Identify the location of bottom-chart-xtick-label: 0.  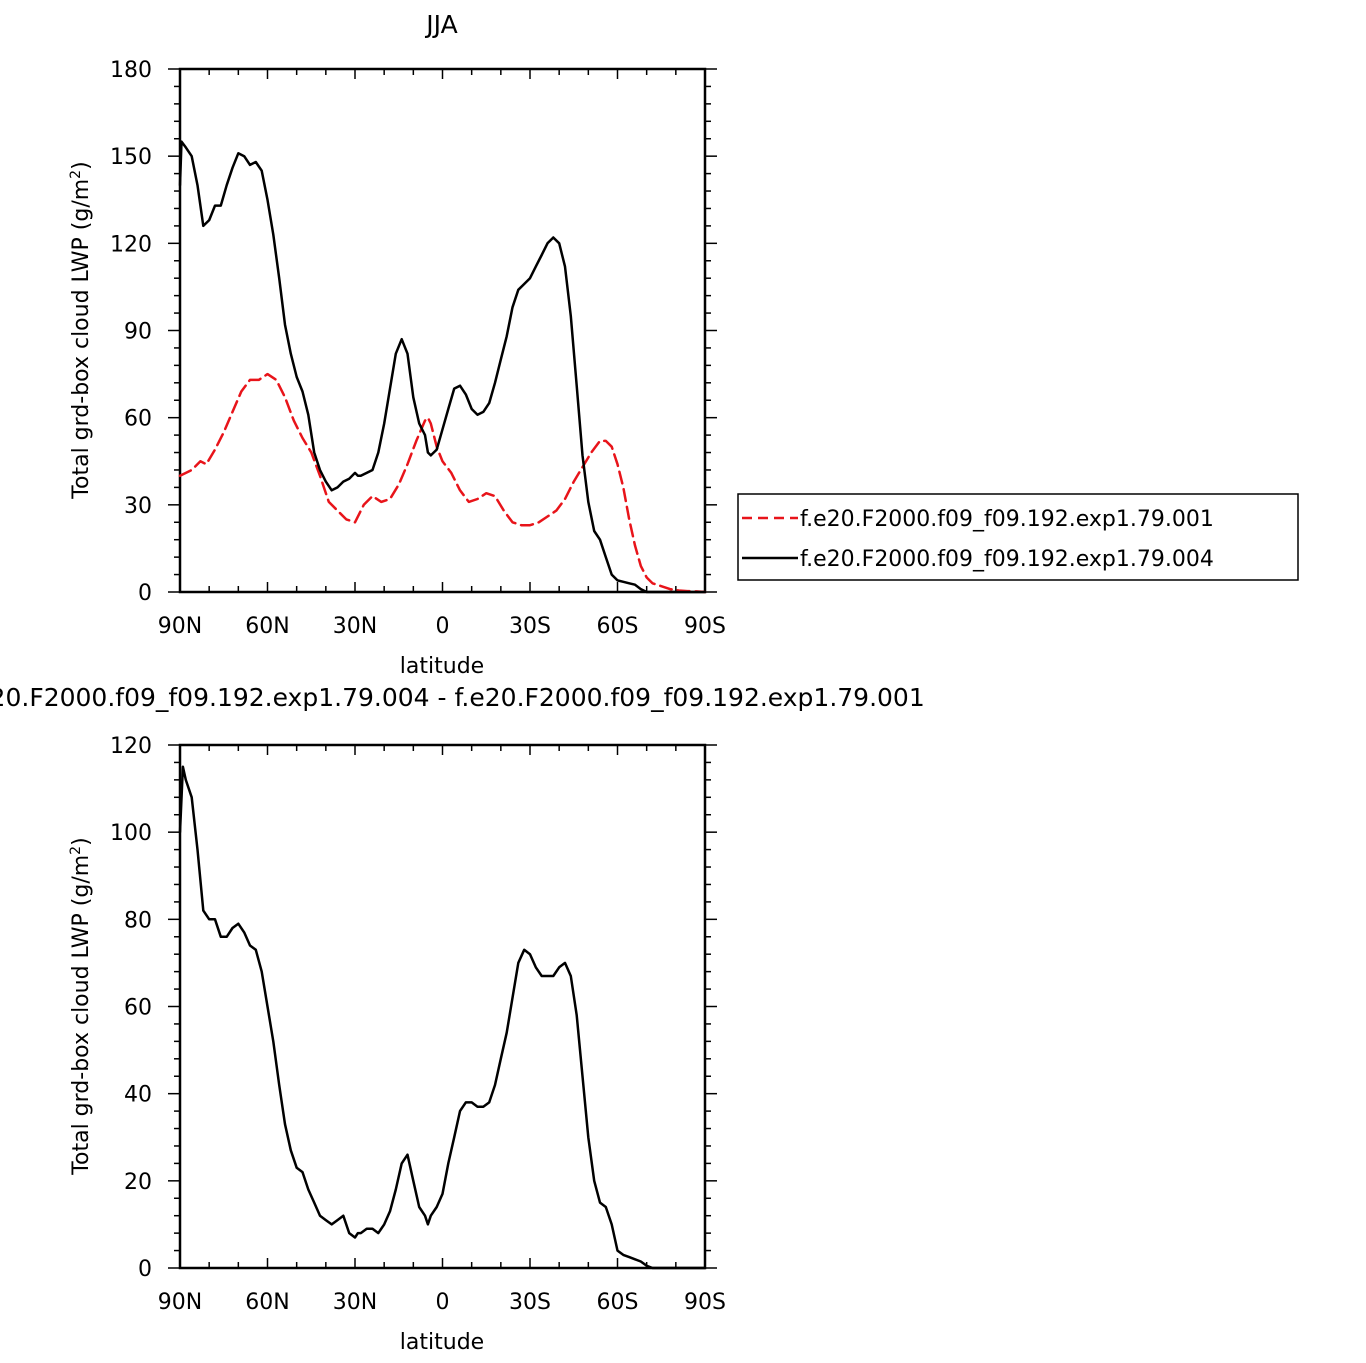
(443, 1302).